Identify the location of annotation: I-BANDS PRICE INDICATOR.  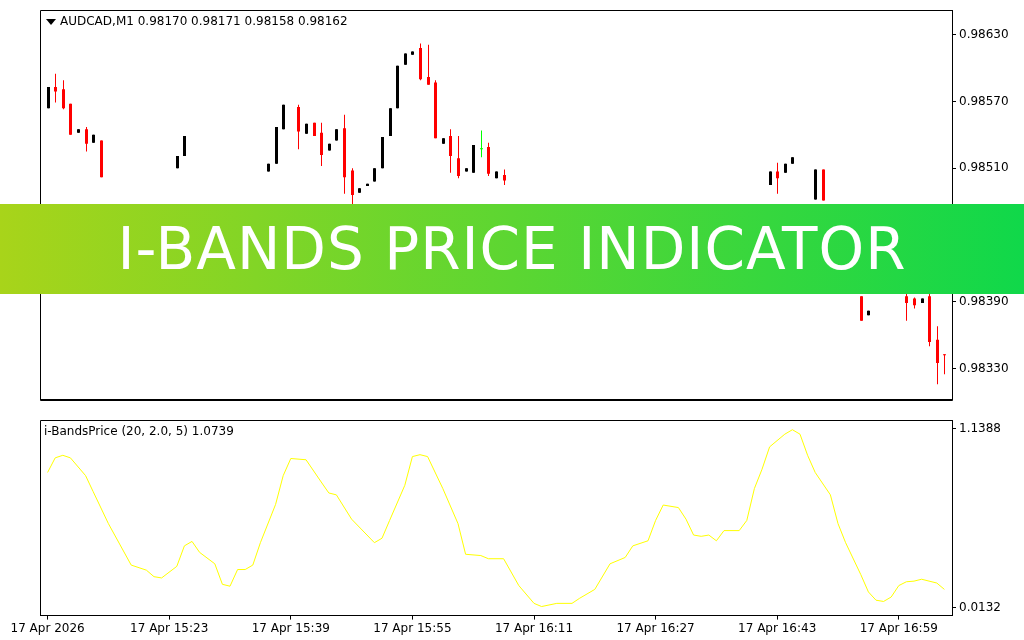
(512, 249).